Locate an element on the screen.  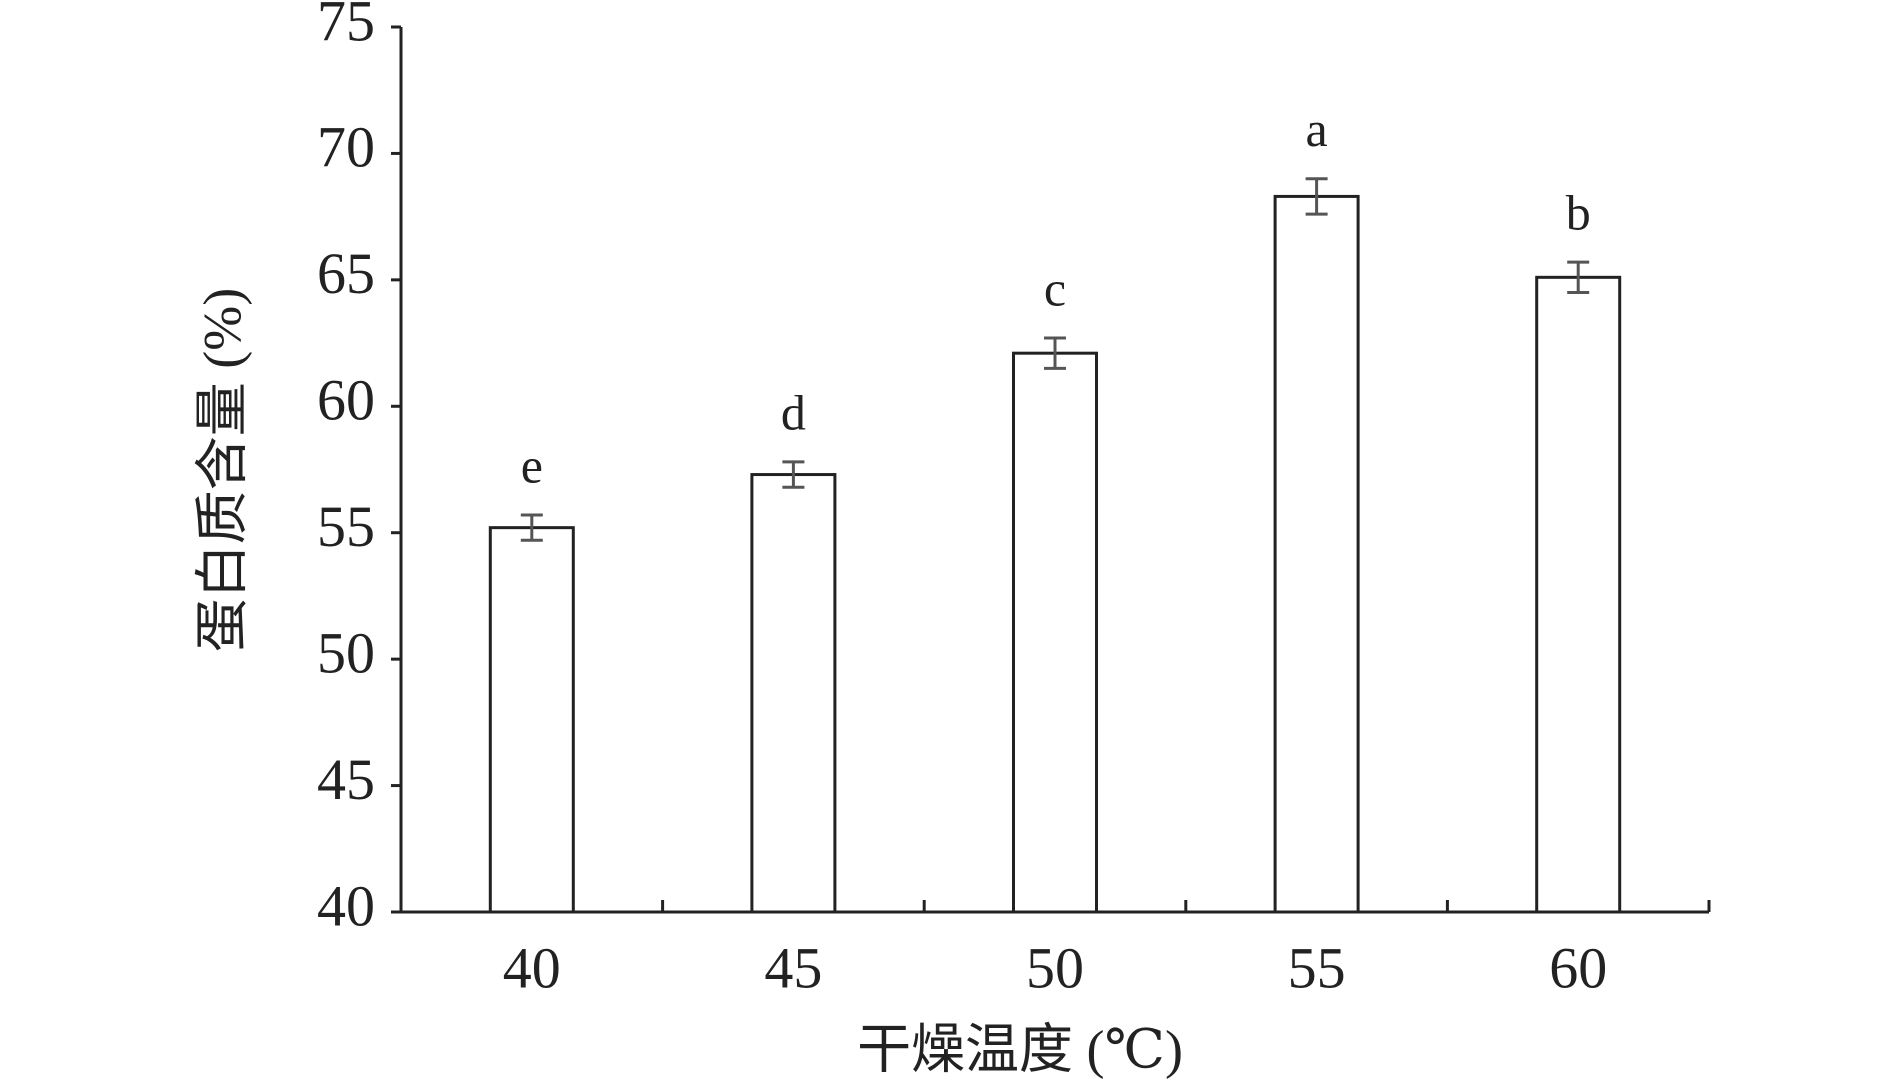
y-tick-label: 65 is located at coordinates (346, 273).